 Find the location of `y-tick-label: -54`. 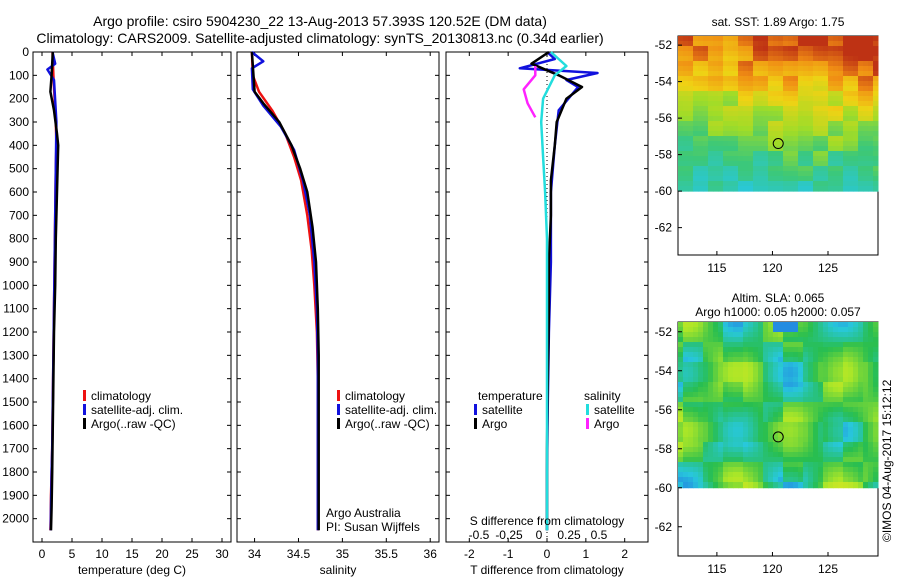

y-tick-label: -54 is located at coordinates (664, 82).